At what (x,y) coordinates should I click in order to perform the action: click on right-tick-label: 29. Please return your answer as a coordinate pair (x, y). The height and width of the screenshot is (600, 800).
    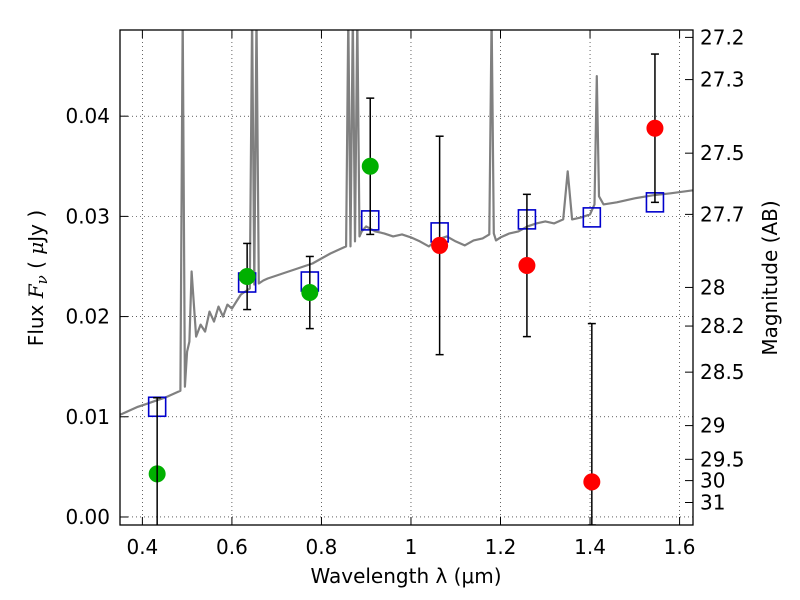
    Looking at the image, I should click on (712, 426).